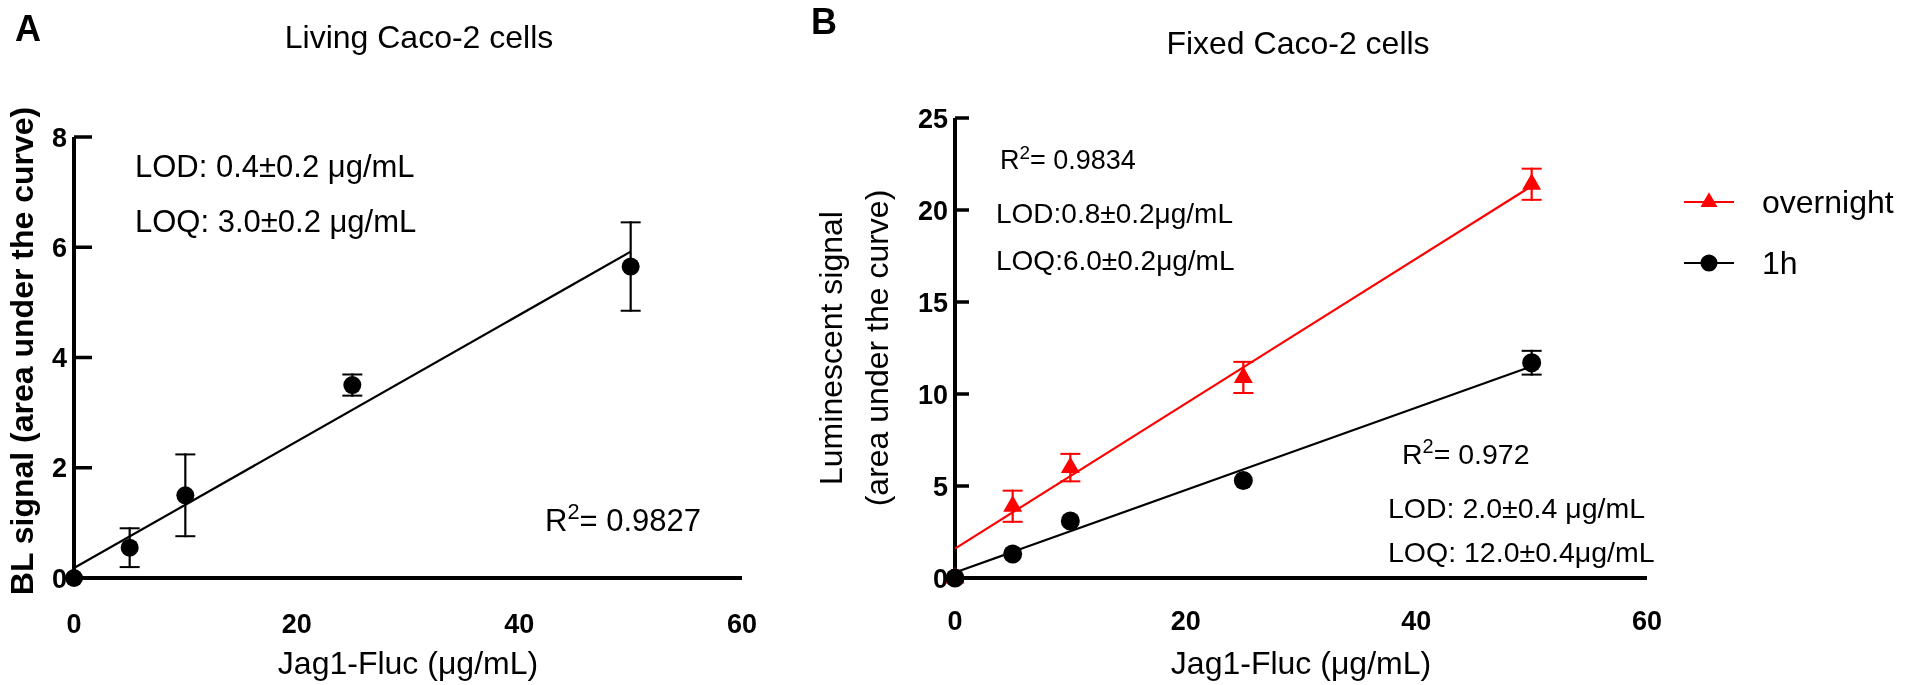 The height and width of the screenshot is (685, 1920). What do you see at coordinates (932, 394) in the screenshot?
I see `y-tick-label: 10` at bounding box center [932, 394].